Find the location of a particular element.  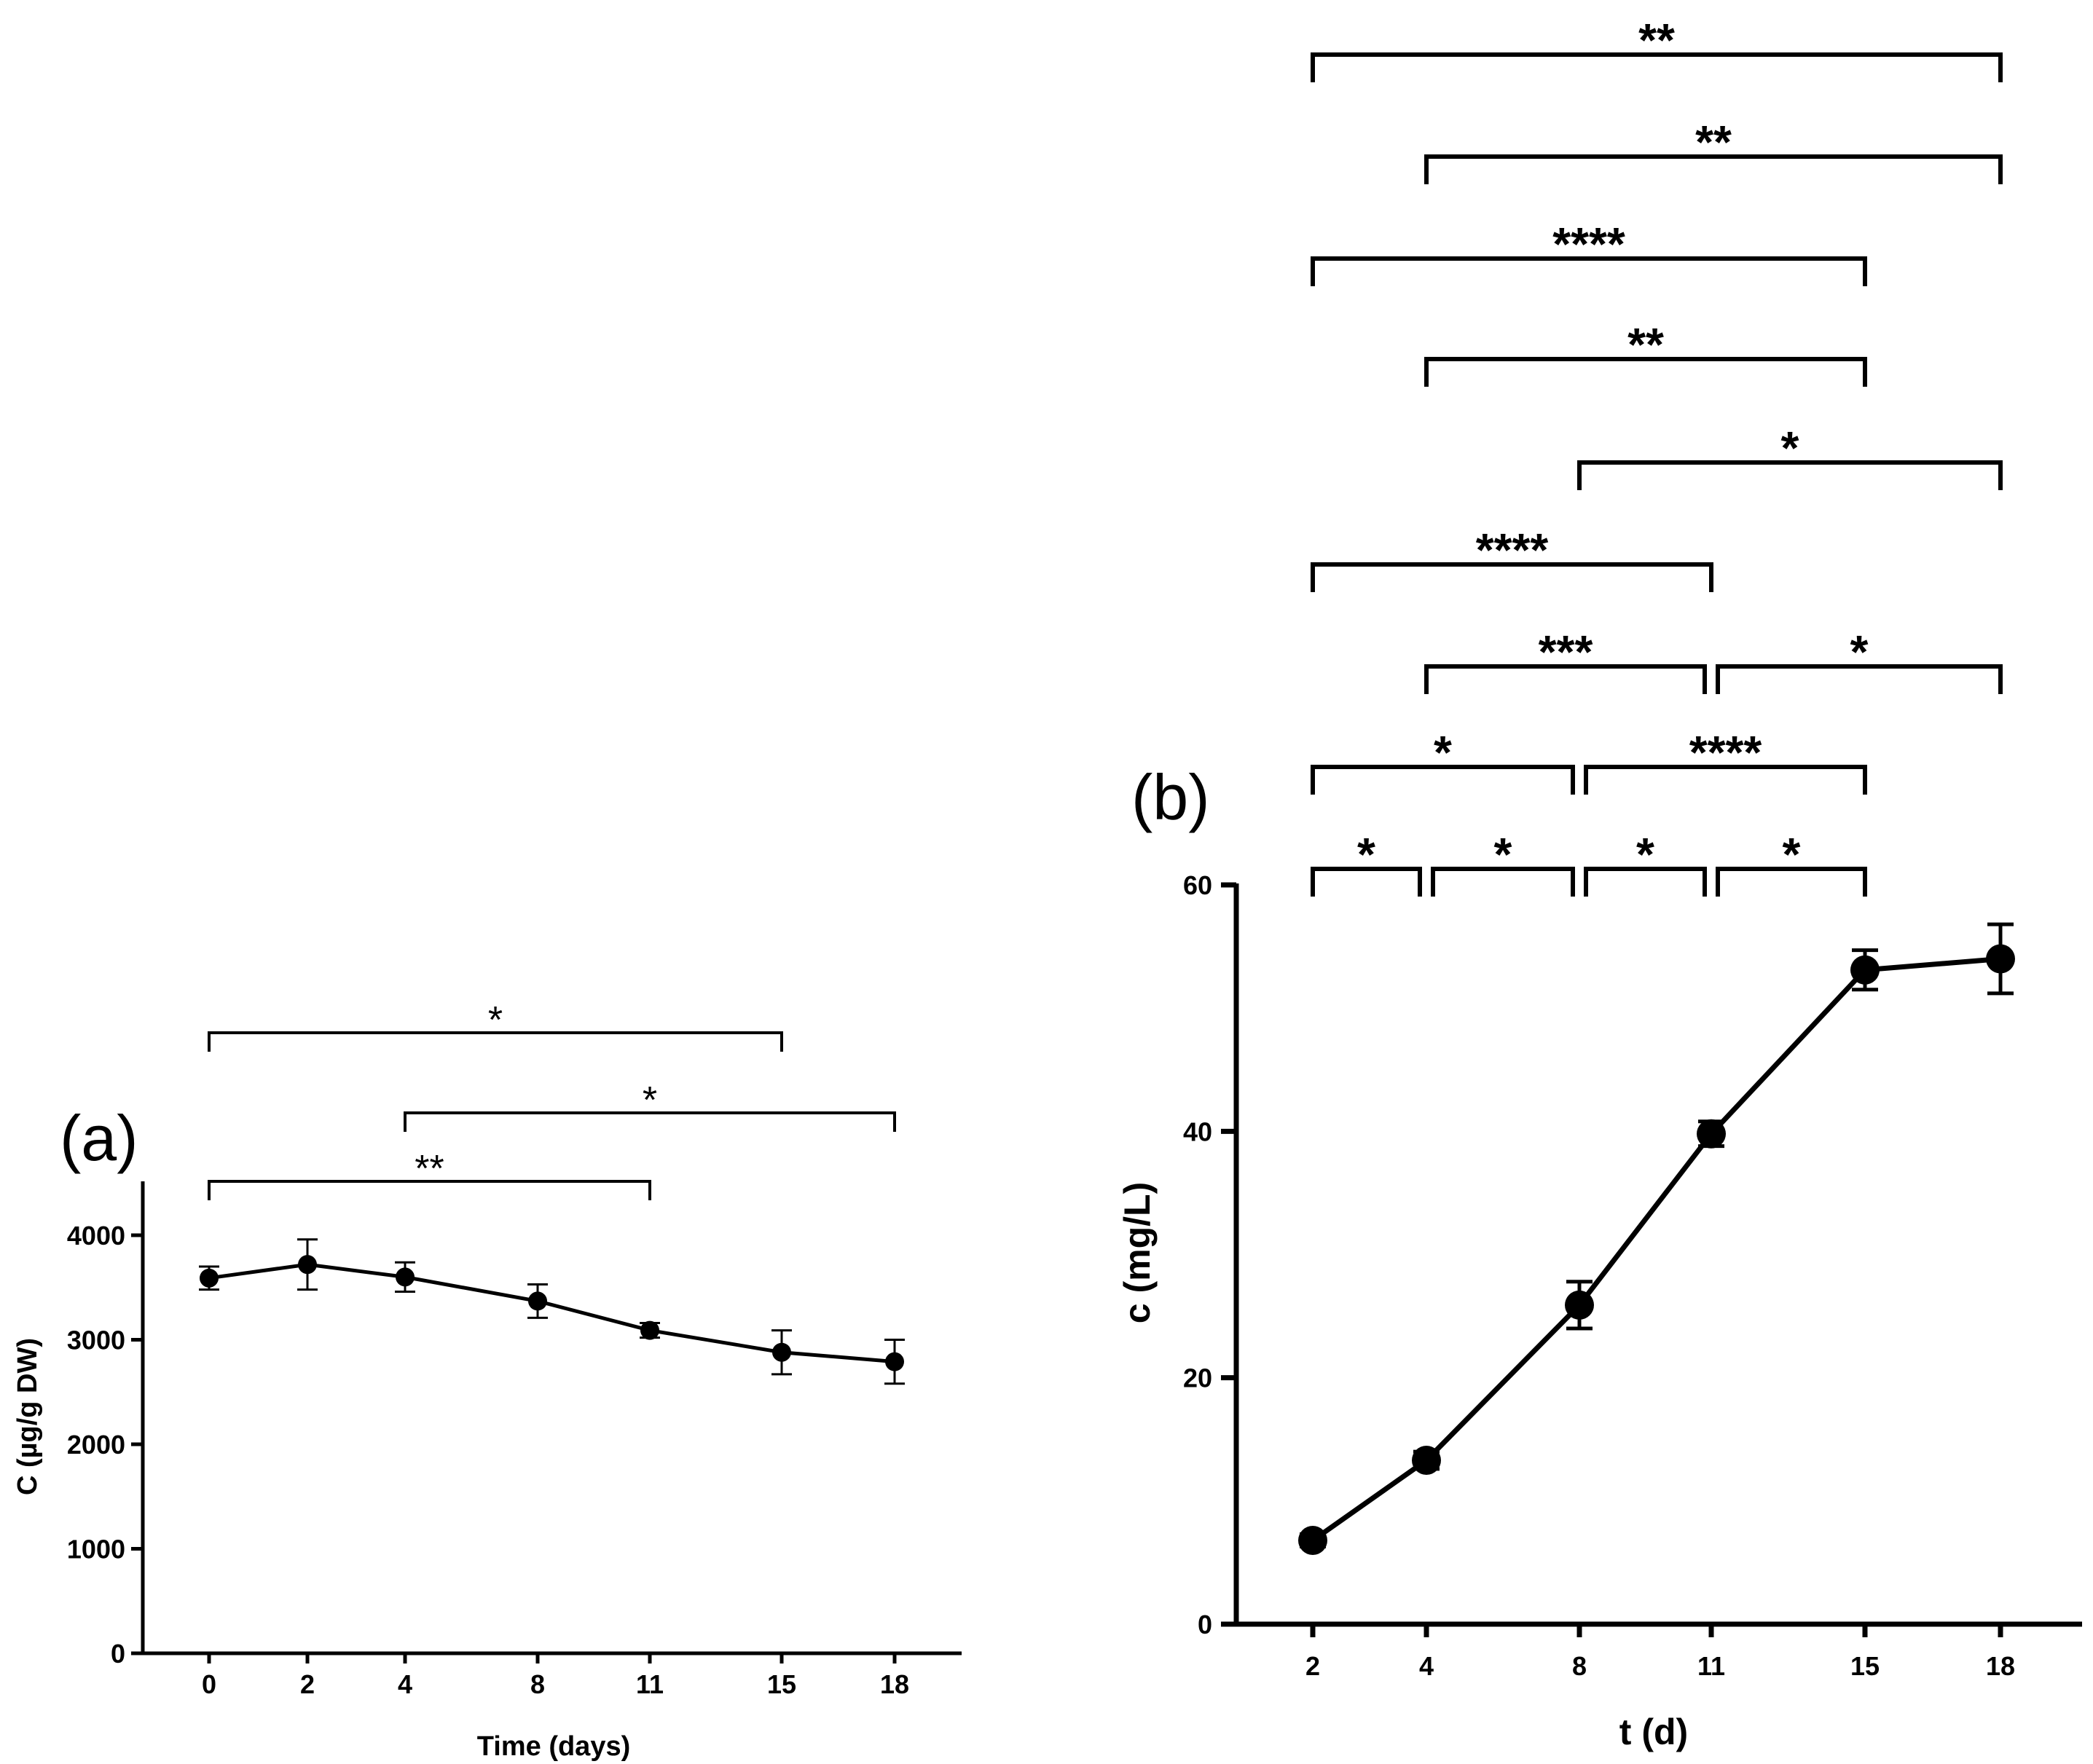

panel-b-series-line is located at coordinates (1656, 1249).